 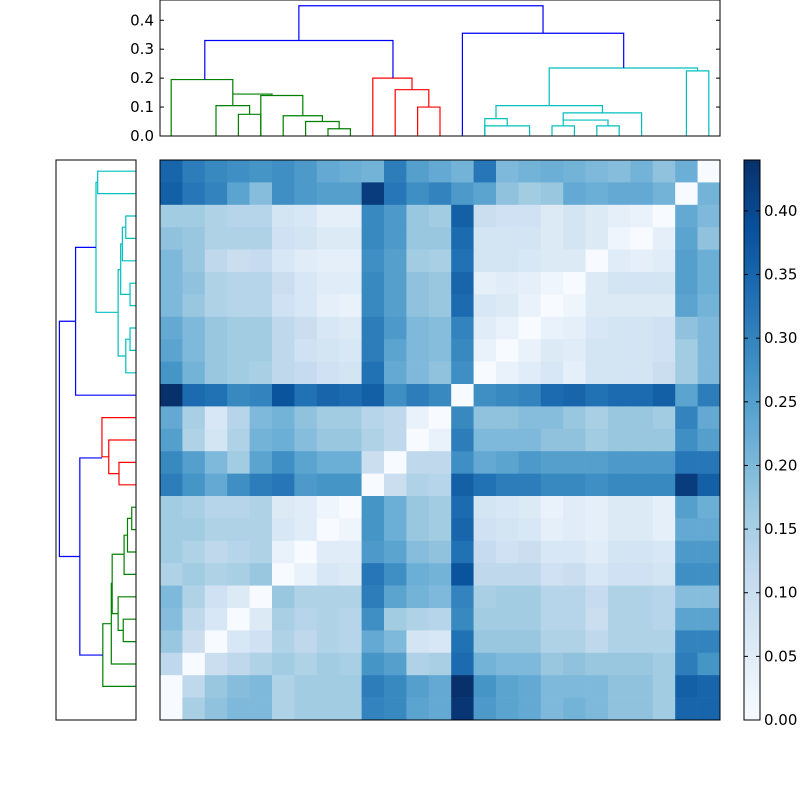 I want to click on colorbar-tick-label: 0.40, so click(x=780, y=211).